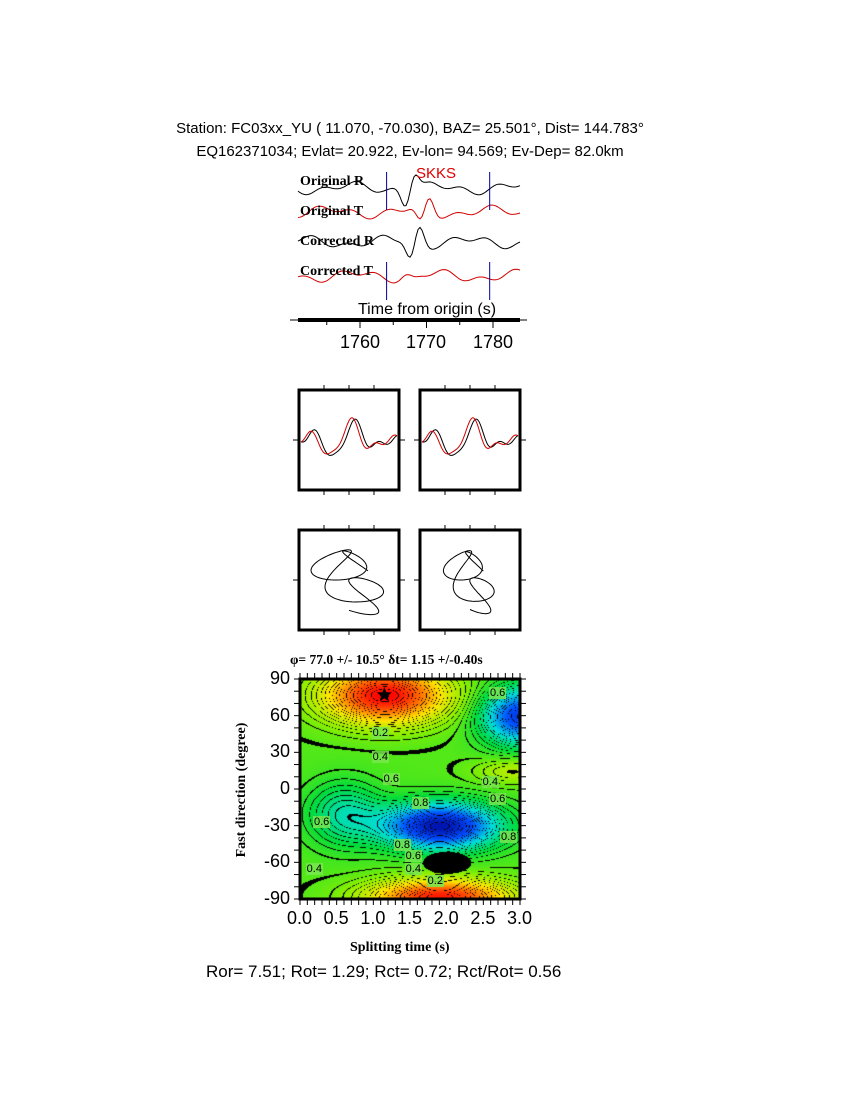  What do you see at coordinates (426, 342) in the screenshot?
I see `time-tick: 1770` at bounding box center [426, 342].